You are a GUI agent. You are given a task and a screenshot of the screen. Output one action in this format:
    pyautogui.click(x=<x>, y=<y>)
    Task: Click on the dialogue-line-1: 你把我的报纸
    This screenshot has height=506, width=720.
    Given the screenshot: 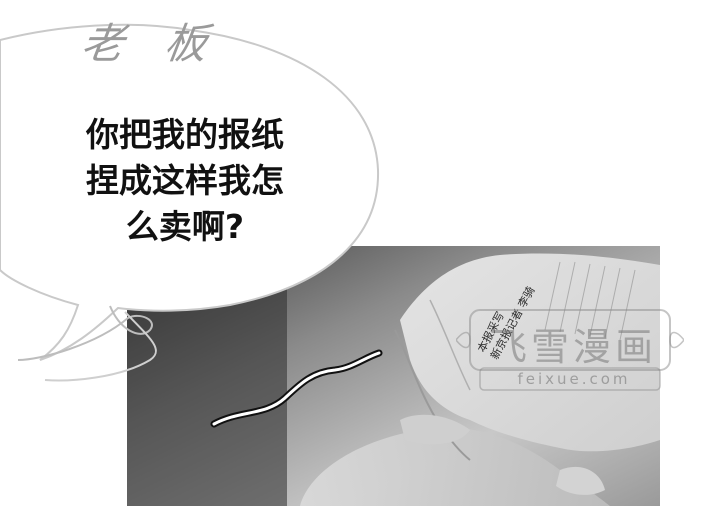 What is the action you would take?
    pyautogui.click(x=185, y=134)
    